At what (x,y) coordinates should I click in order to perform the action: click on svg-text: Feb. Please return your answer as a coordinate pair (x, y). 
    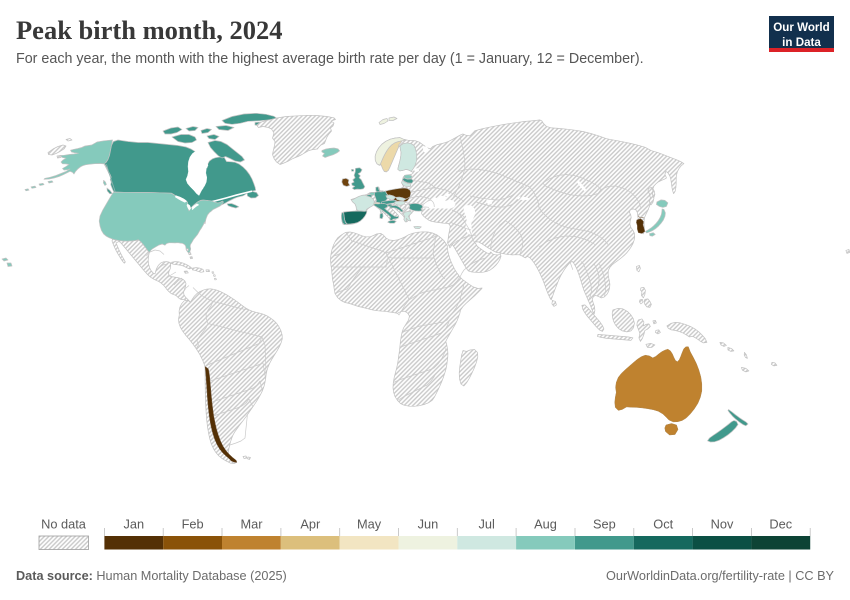
    Looking at the image, I should click on (193, 524).